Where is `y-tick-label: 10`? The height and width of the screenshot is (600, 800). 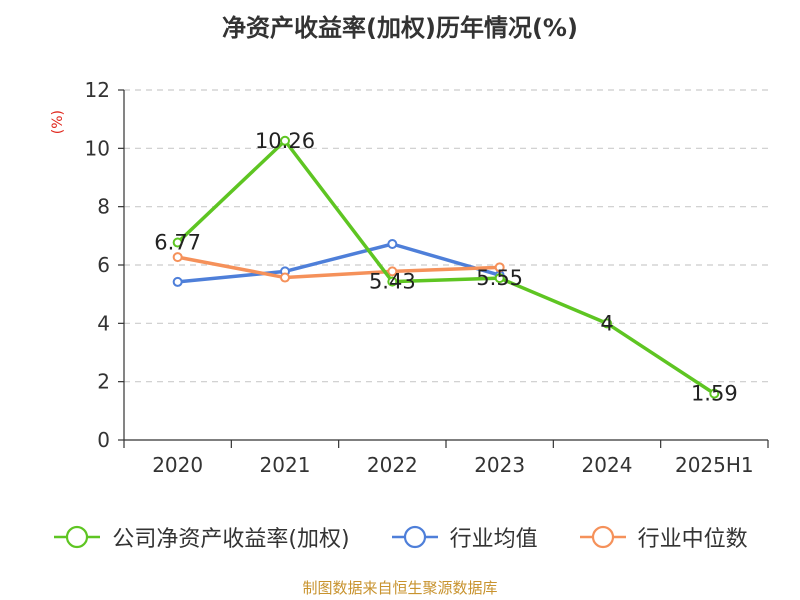 y-tick-label: 10 is located at coordinates (97, 148).